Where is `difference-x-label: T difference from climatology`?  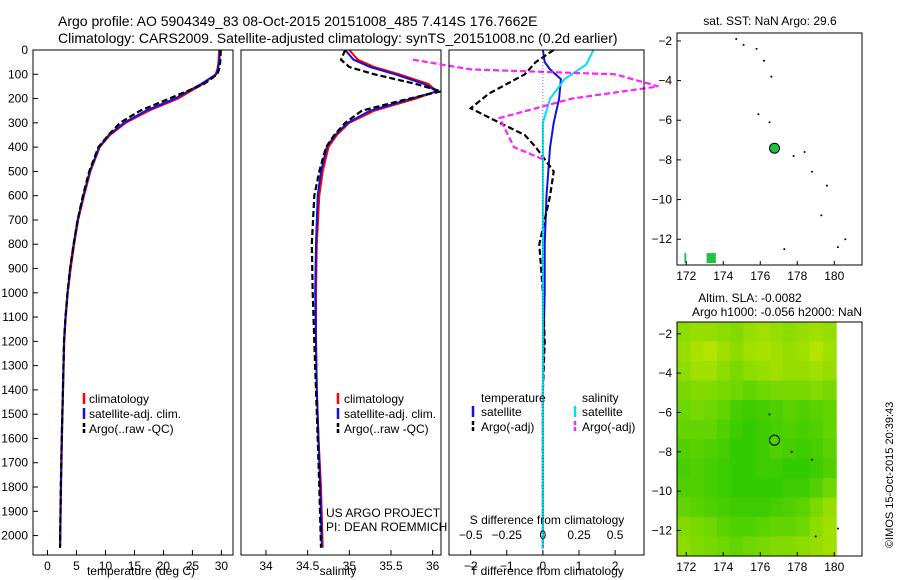
difference-x-label: T difference from climatology is located at coordinates (547, 571).